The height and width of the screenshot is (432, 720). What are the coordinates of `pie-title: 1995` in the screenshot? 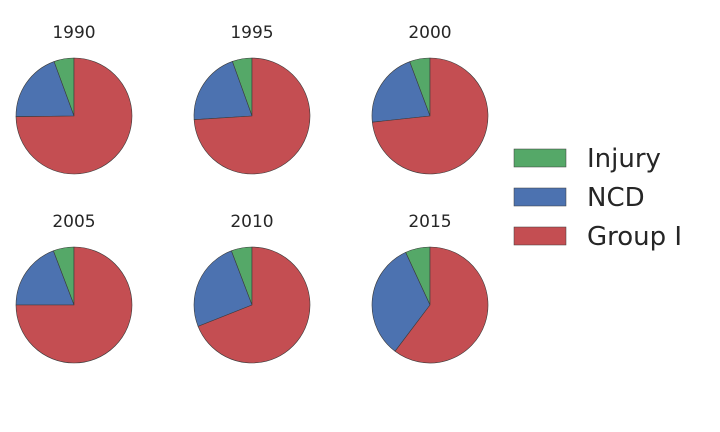 It's located at (251, 33).